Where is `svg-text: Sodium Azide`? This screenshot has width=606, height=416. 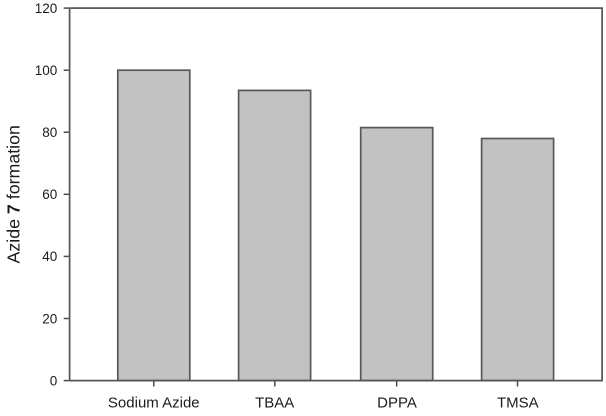 svg-text: Sodium Azide is located at coordinates (154, 402).